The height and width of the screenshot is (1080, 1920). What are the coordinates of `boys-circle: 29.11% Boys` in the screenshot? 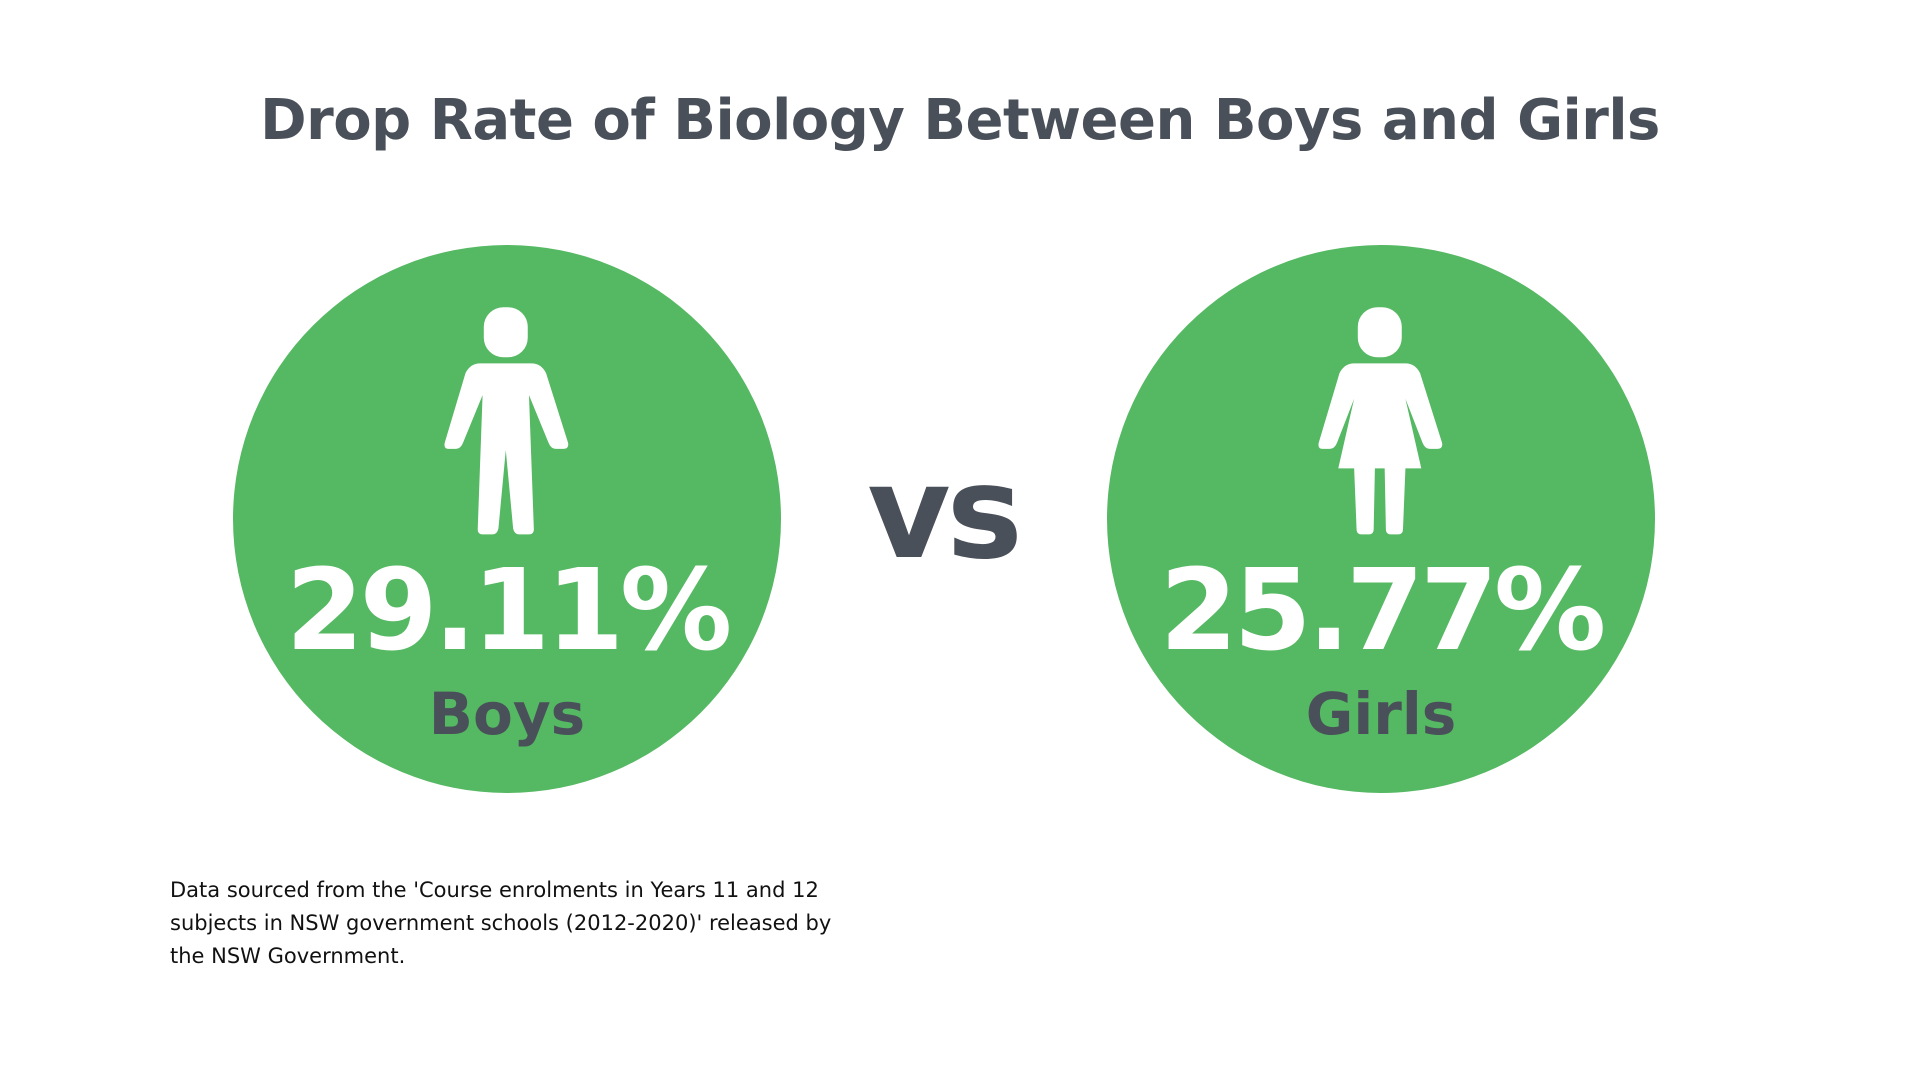 It's located at (507, 519).